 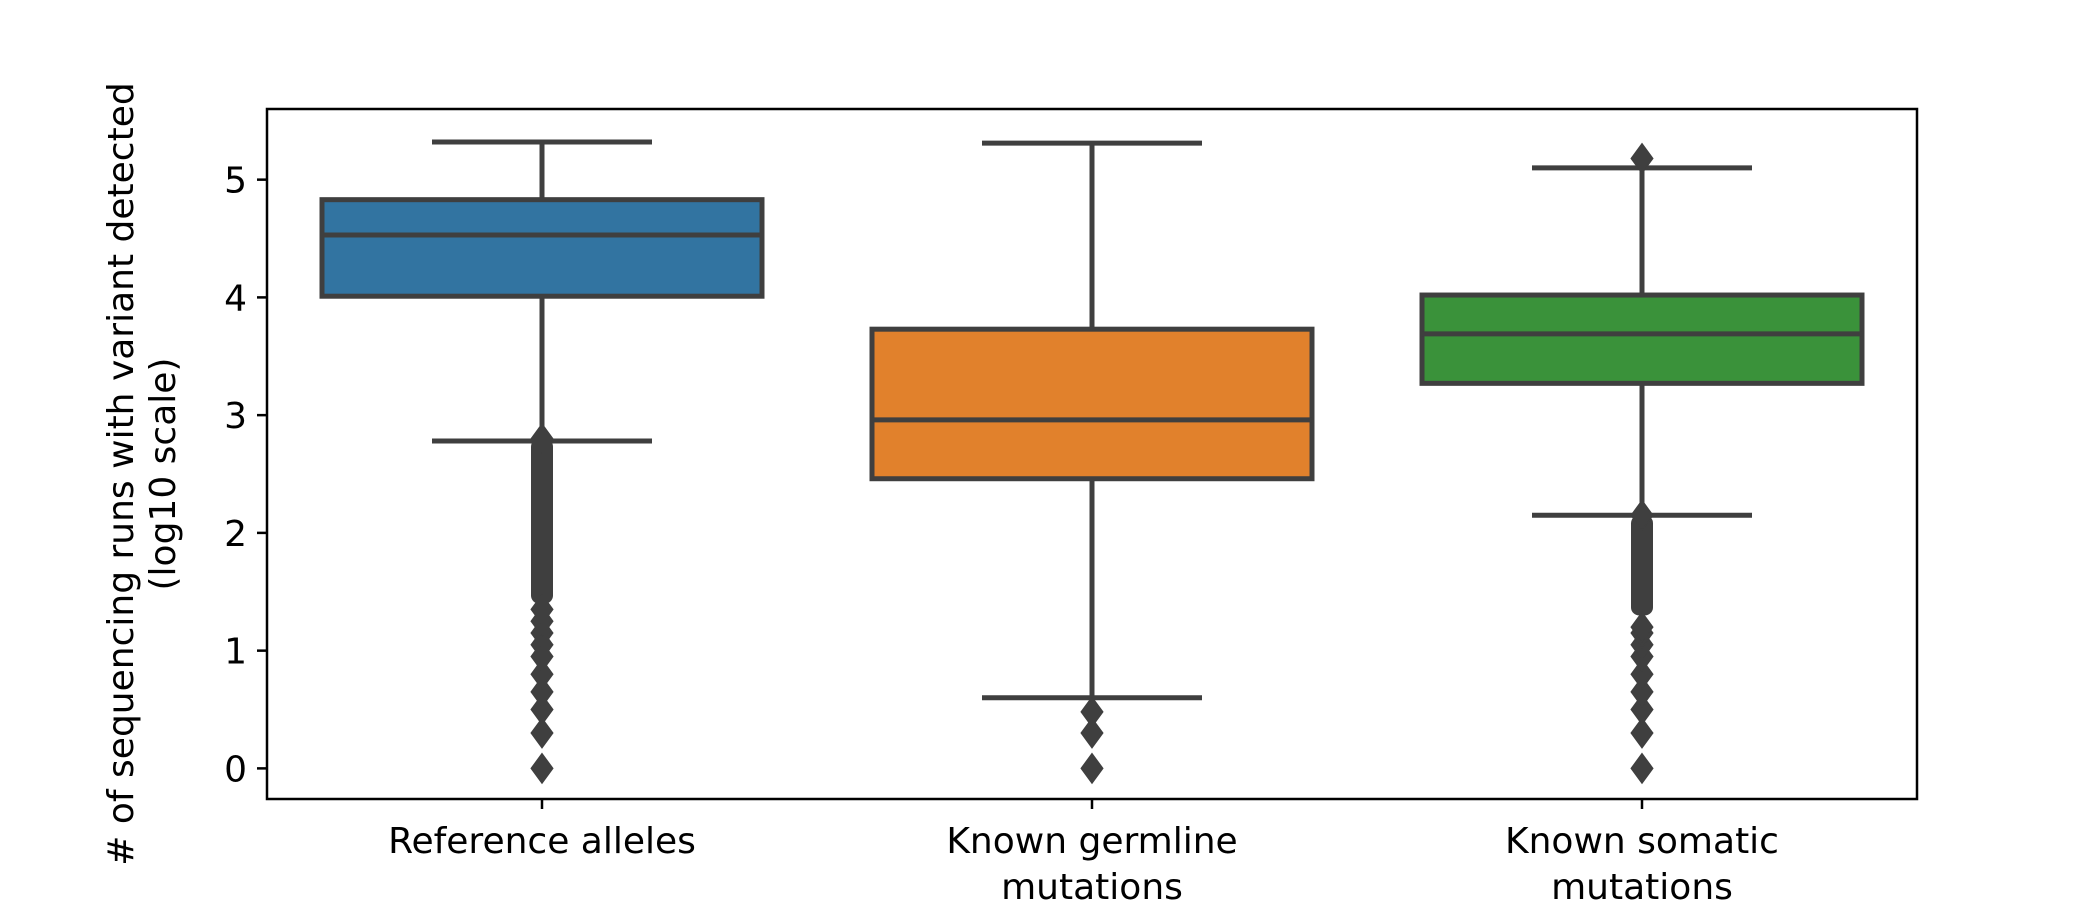 What do you see at coordinates (235, 181) in the screenshot?
I see `y-tick-label: 5` at bounding box center [235, 181].